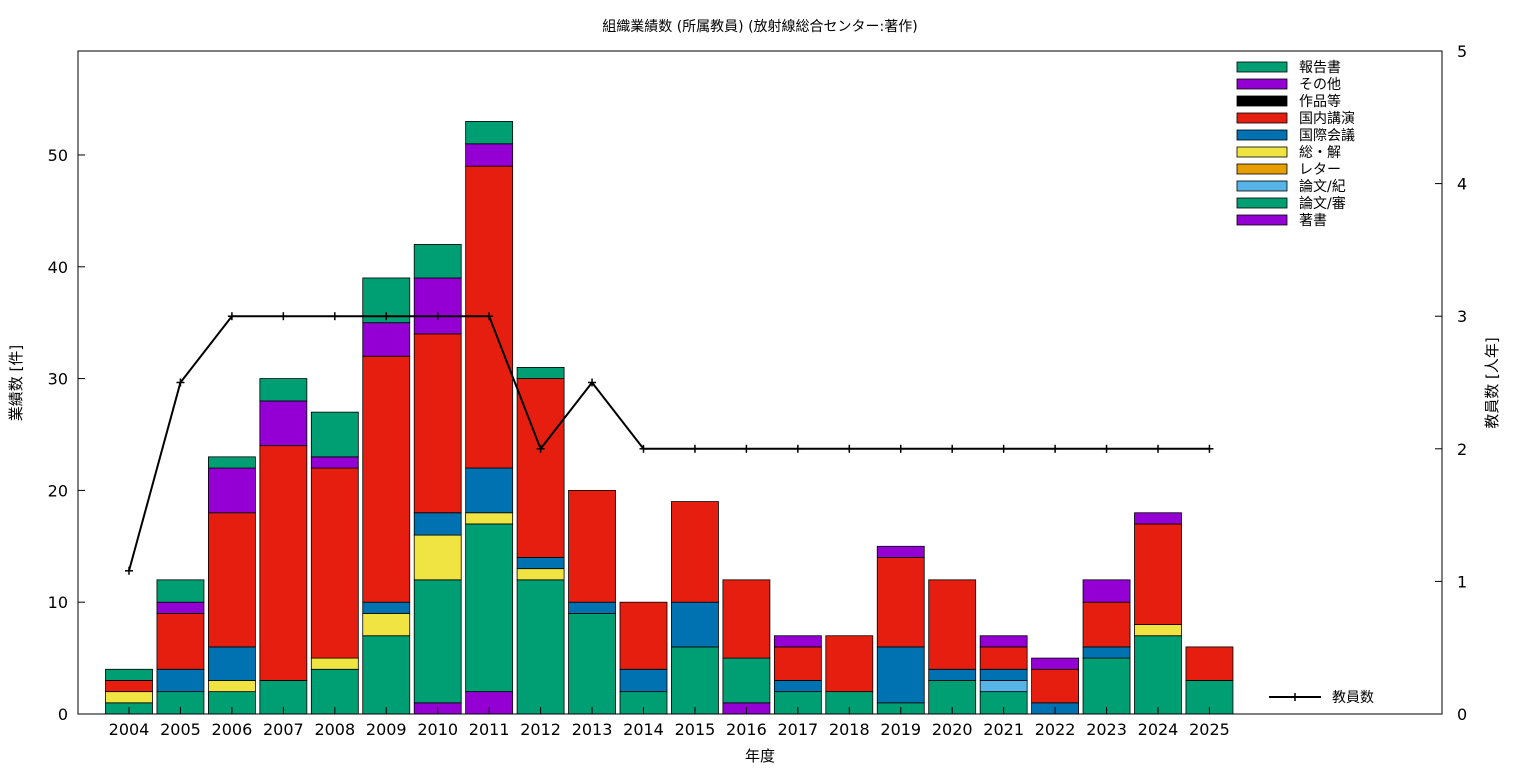 The height and width of the screenshot is (768, 1536). What do you see at coordinates (129, 729) in the screenshot?
I see `x-tick-label: 2004` at bounding box center [129, 729].